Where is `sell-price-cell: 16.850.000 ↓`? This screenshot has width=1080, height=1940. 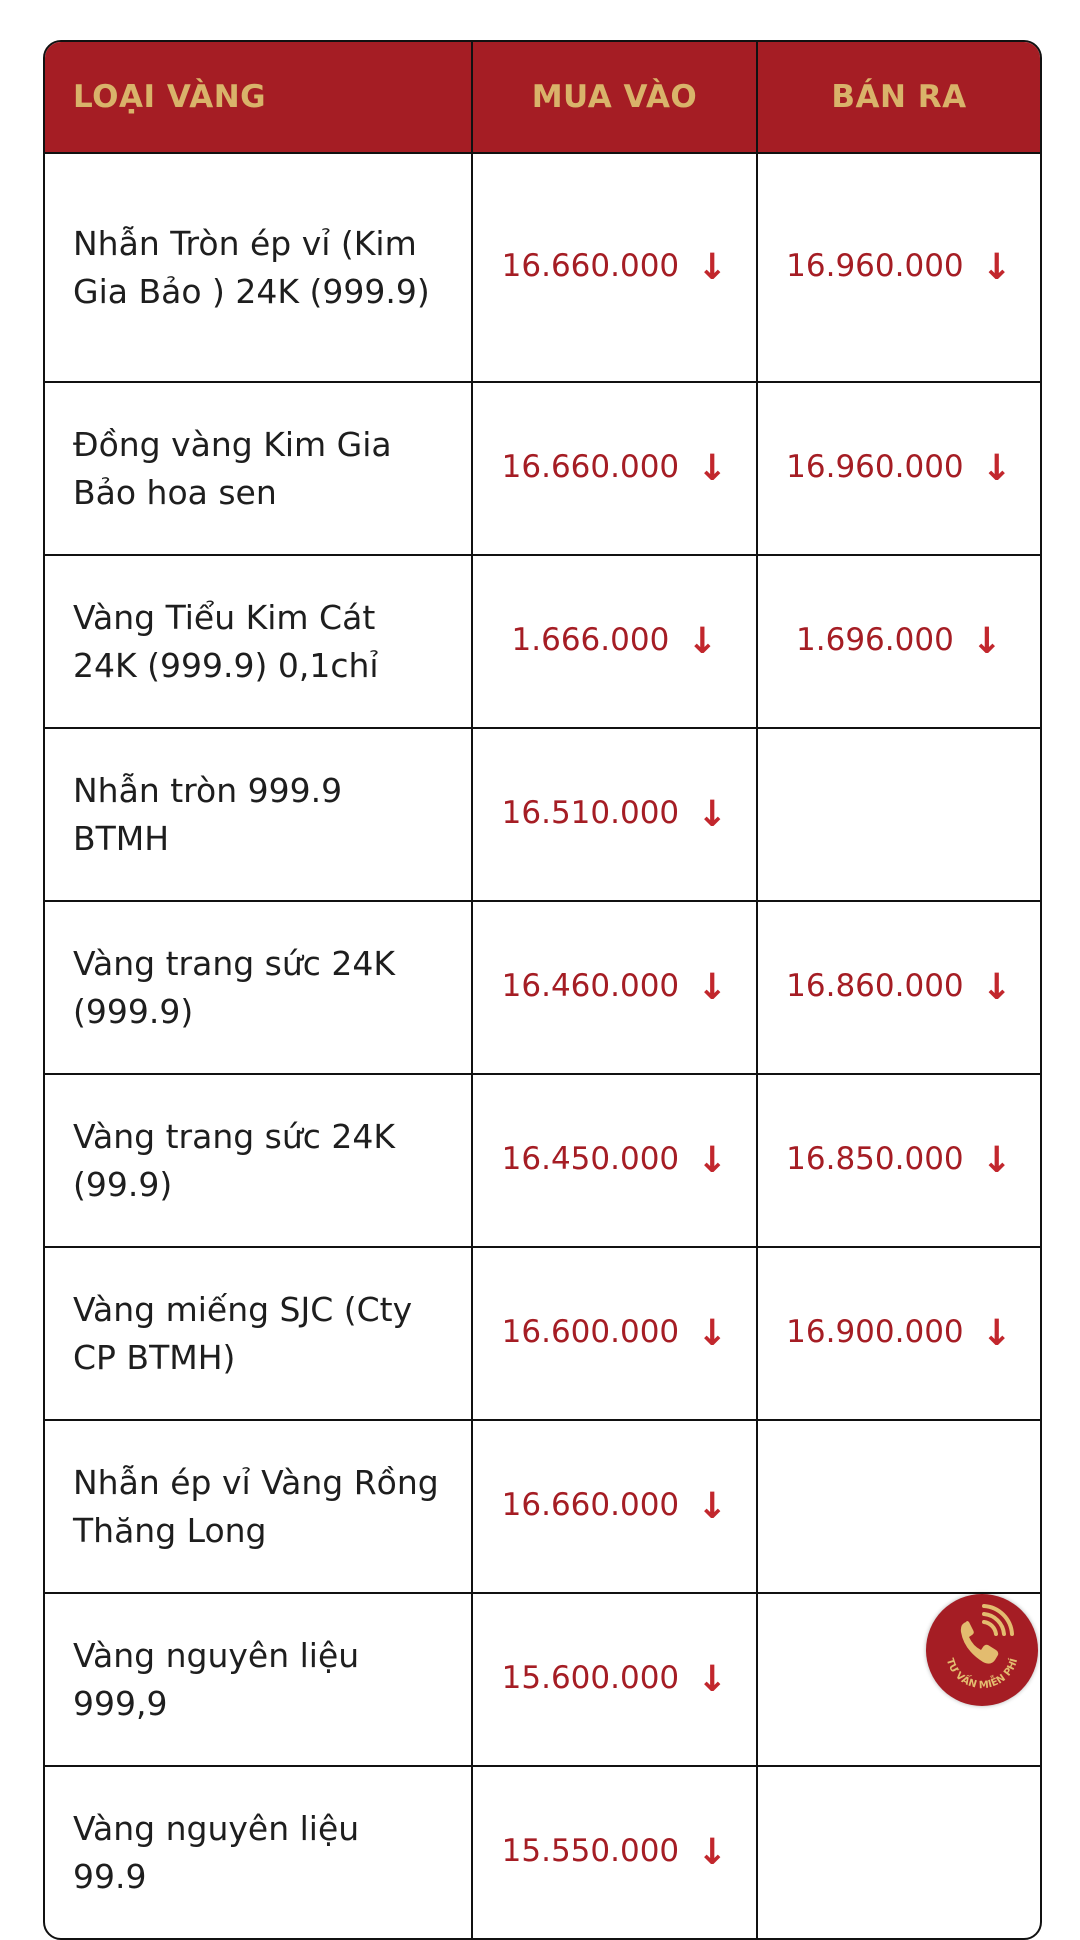 sell-price-cell: 16.850.000 ↓ is located at coordinates (898, 1161).